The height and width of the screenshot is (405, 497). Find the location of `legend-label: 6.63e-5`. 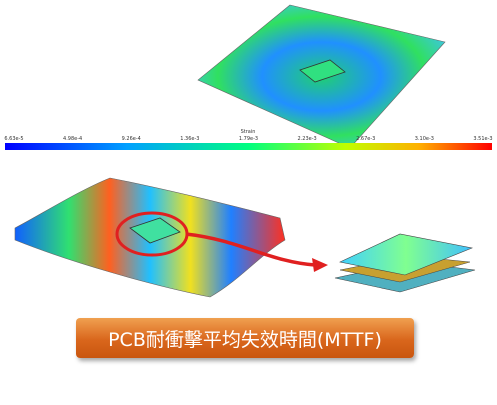

legend-label: 6.63e-5 is located at coordinates (13, 139).